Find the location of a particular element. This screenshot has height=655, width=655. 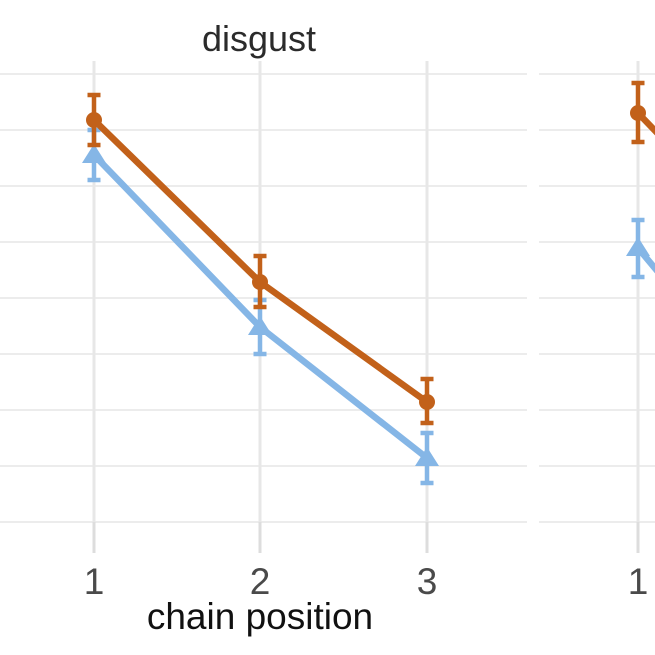

x-tick-label: 3 is located at coordinates (427, 581).